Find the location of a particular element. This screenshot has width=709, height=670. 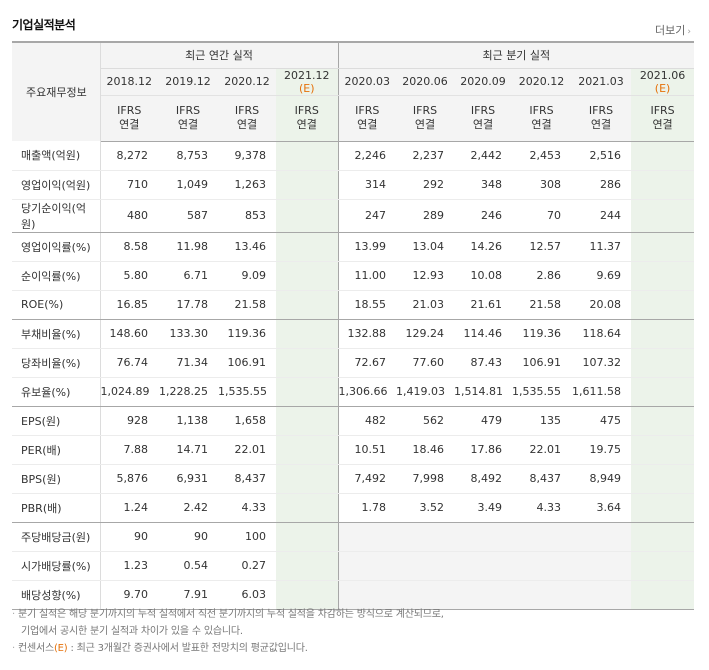

row-label: 매출액(억원) is located at coordinates (56, 156).